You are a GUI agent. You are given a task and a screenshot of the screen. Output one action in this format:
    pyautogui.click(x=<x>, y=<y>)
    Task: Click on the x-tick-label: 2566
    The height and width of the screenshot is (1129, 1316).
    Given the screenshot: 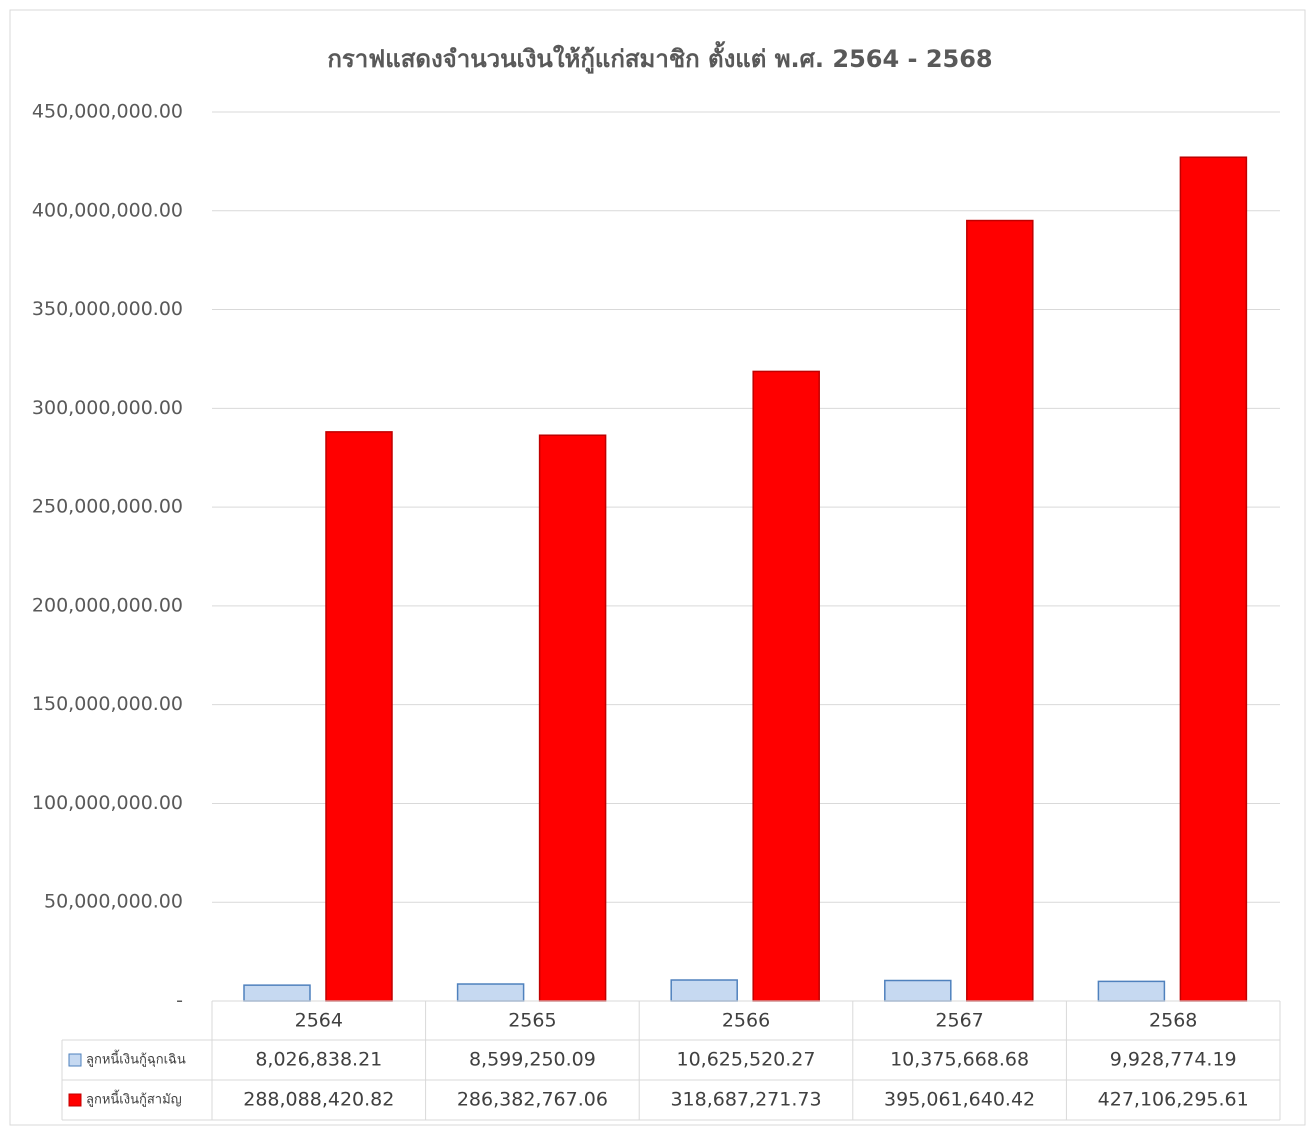 What is the action you would take?
    pyautogui.click(x=746, y=1021)
    